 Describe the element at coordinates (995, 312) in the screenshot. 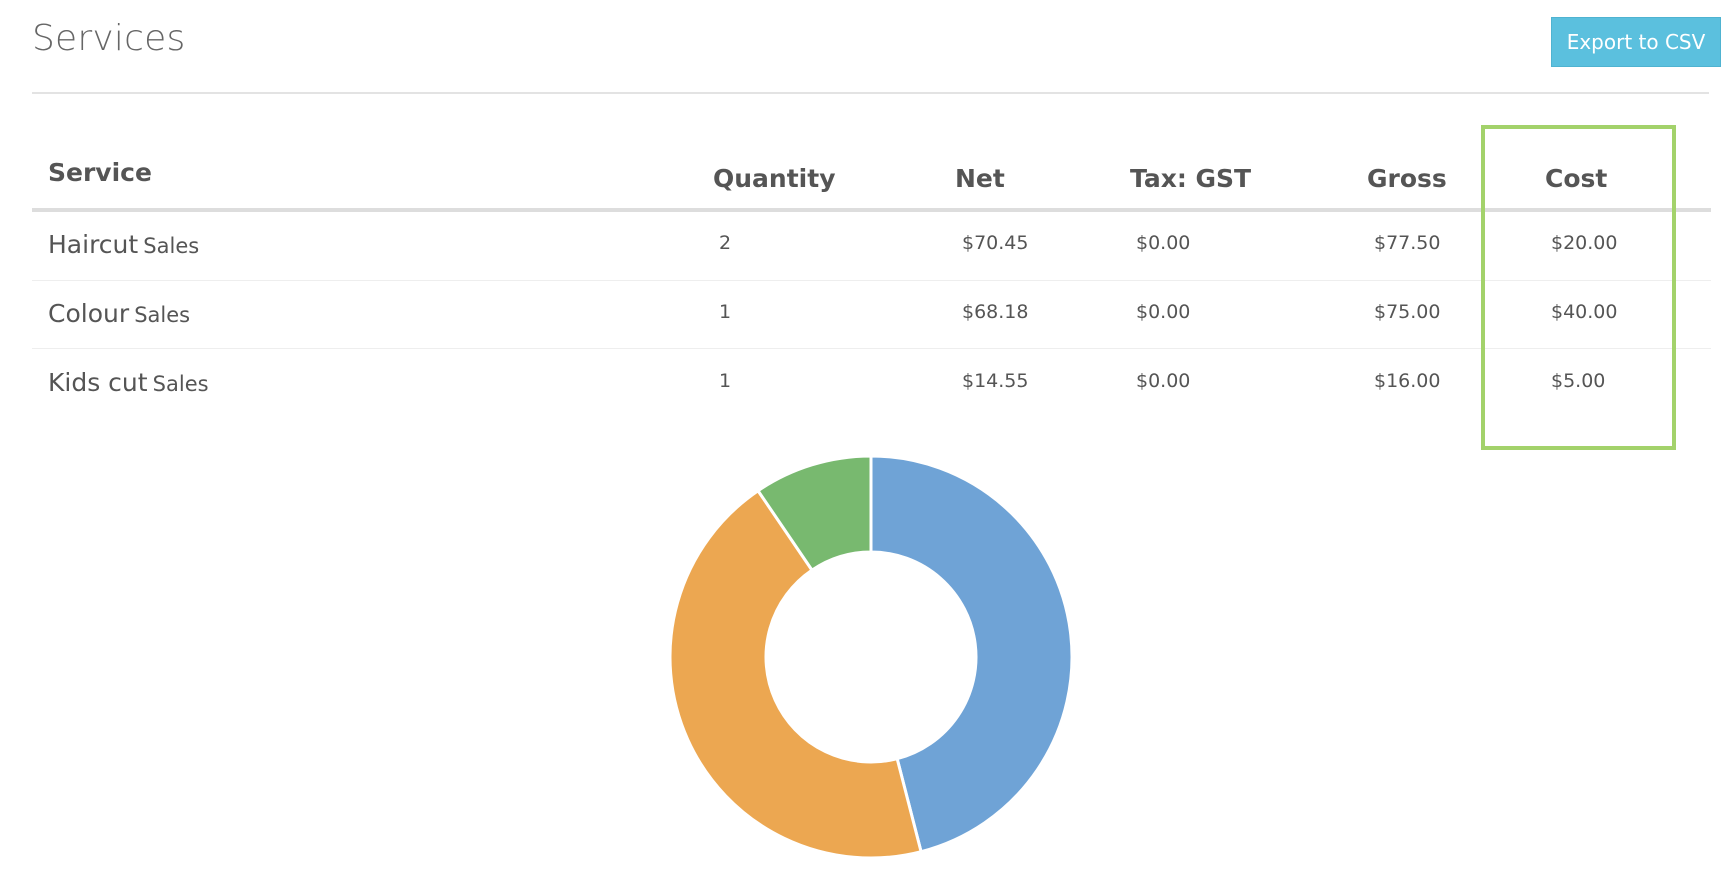

I see `net-cell: $68.18` at that location.